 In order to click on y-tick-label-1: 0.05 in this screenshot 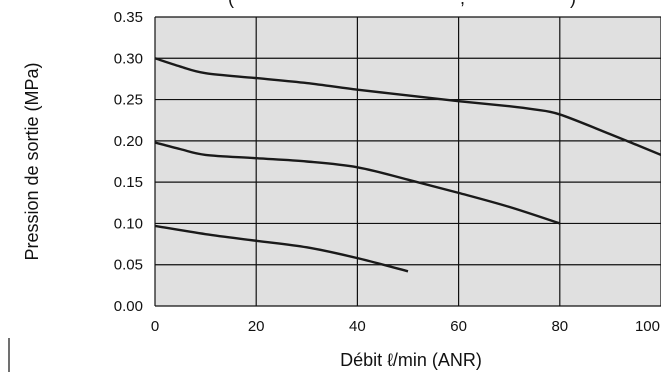, I will do `click(128, 265)`.